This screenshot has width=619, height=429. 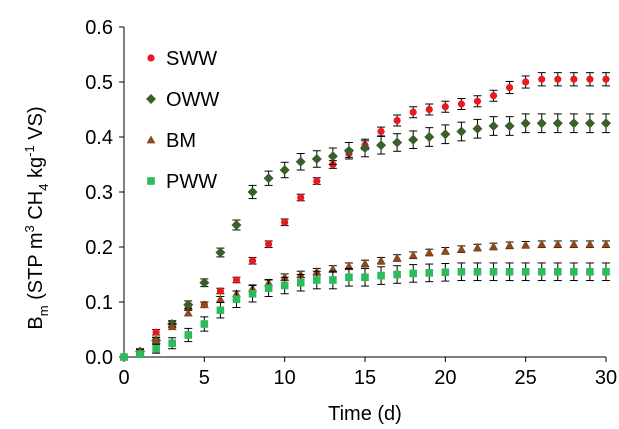 What do you see at coordinates (151, 99) in the screenshot?
I see `legend-marker-oww` at bounding box center [151, 99].